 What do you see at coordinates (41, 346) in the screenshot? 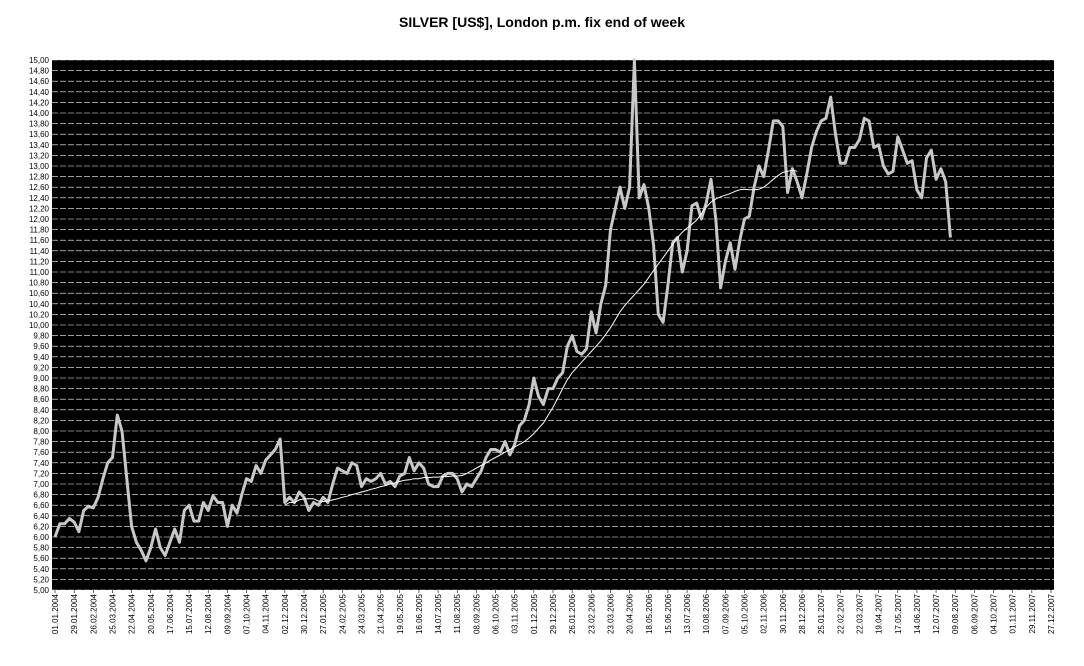
I see `y-tick-label: 9,60` at bounding box center [41, 346].